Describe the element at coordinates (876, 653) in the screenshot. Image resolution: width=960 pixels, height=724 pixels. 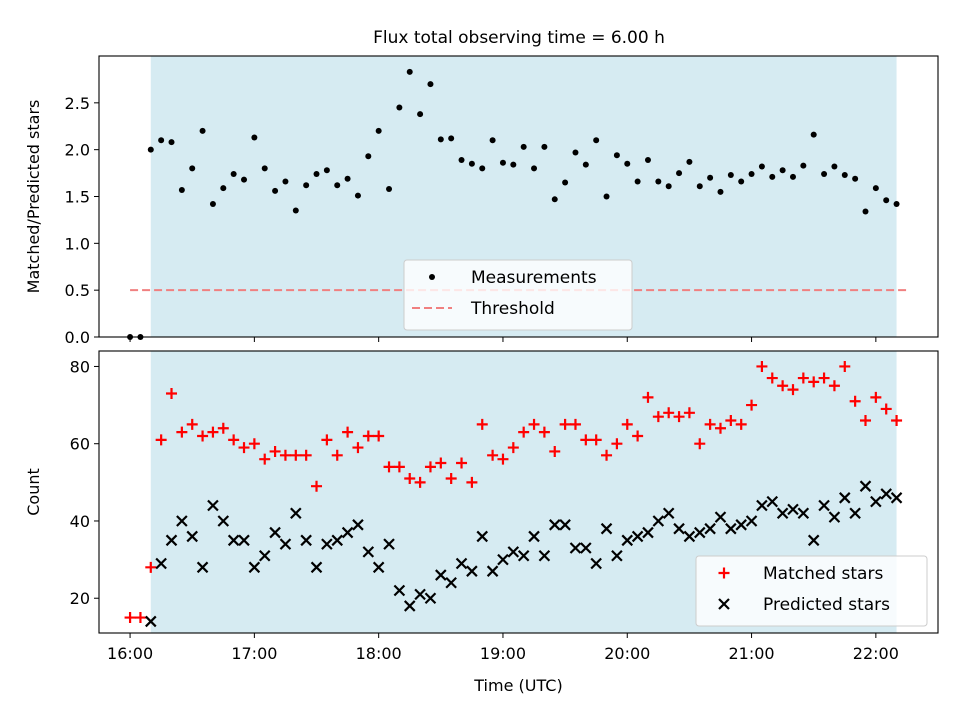
I see `x-tick-label: 22:00` at that location.